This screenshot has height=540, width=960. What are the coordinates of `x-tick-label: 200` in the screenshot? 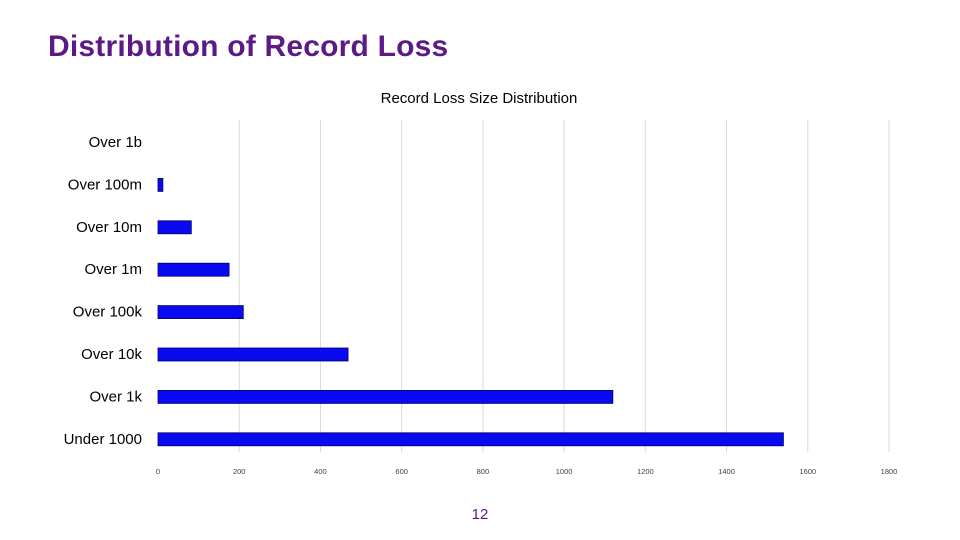 It's located at (239, 471).